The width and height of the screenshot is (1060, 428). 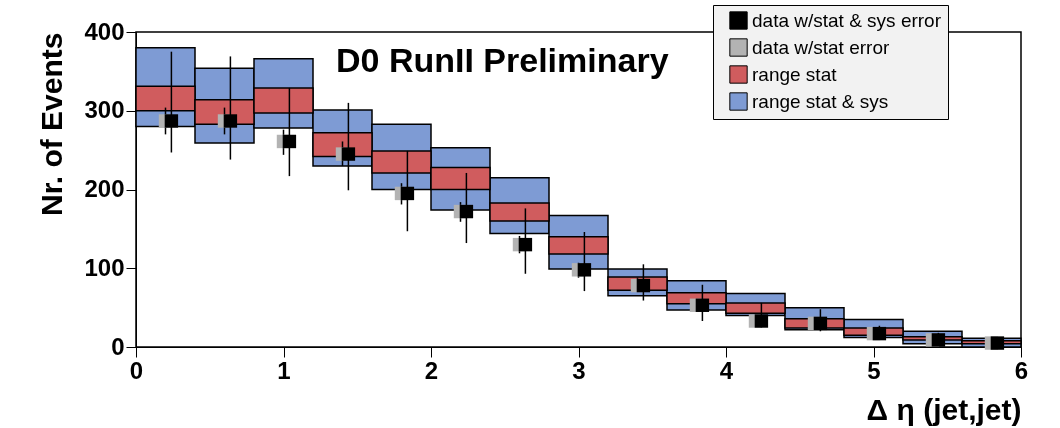 What do you see at coordinates (874, 370) in the screenshot?
I see `x-tick-label: 5` at bounding box center [874, 370].